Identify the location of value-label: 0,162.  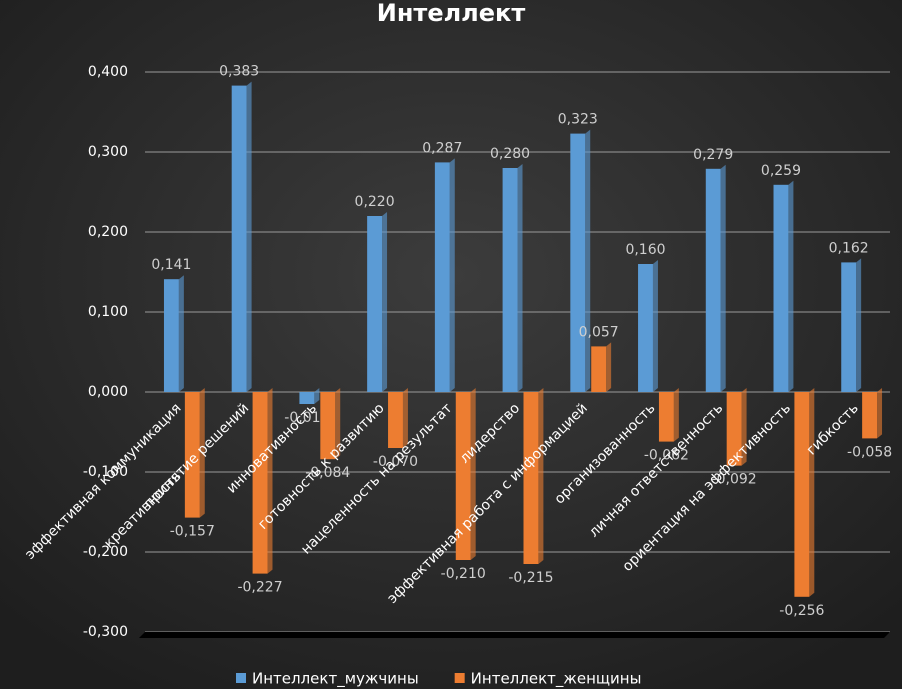
(849, 248).